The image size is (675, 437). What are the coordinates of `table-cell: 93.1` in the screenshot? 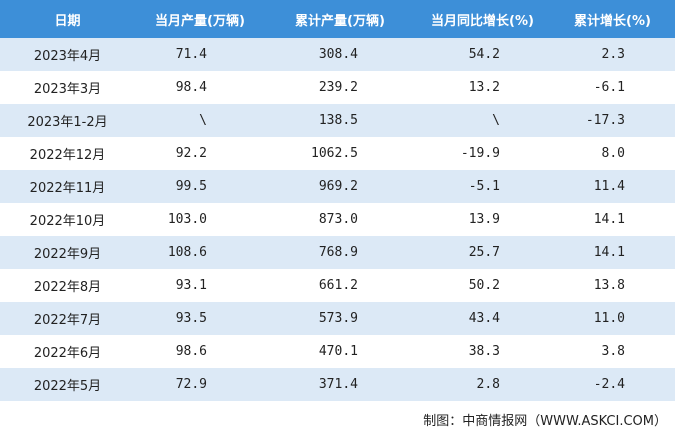 It's located at (200, 285).